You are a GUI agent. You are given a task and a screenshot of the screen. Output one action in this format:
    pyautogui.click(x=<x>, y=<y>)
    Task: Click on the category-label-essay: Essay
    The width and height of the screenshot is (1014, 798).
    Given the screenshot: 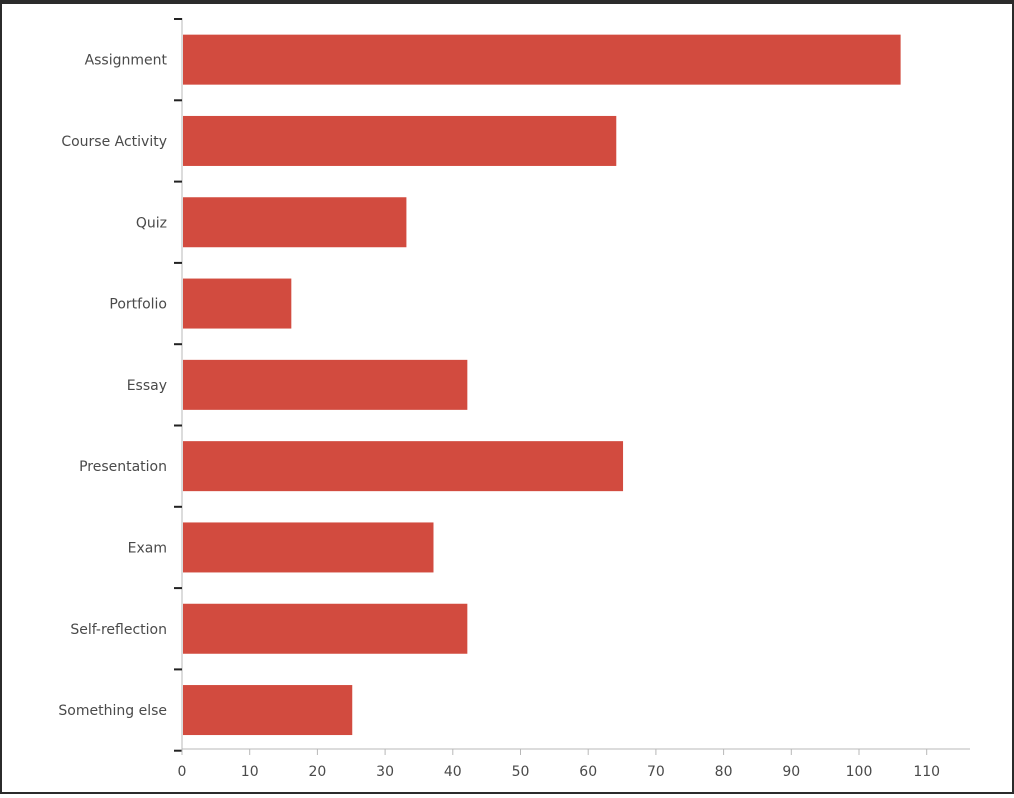 What is the action you would take?
    pyautogui.click(x=147, y=386)
    